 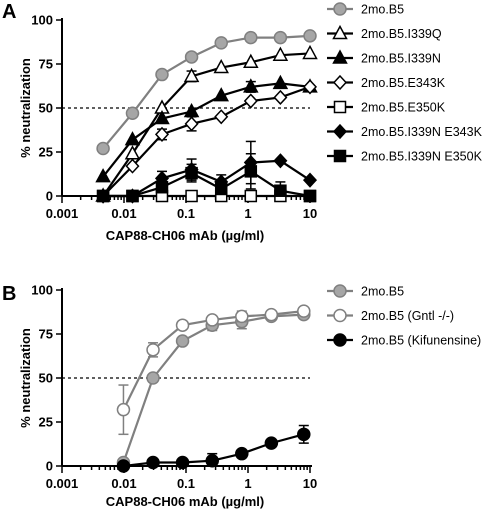 What do you see at coordinates (403, 108) in the screenshot?
I see `legend-label: 2mo.B5.E350K` at bounding box center [403, 108].